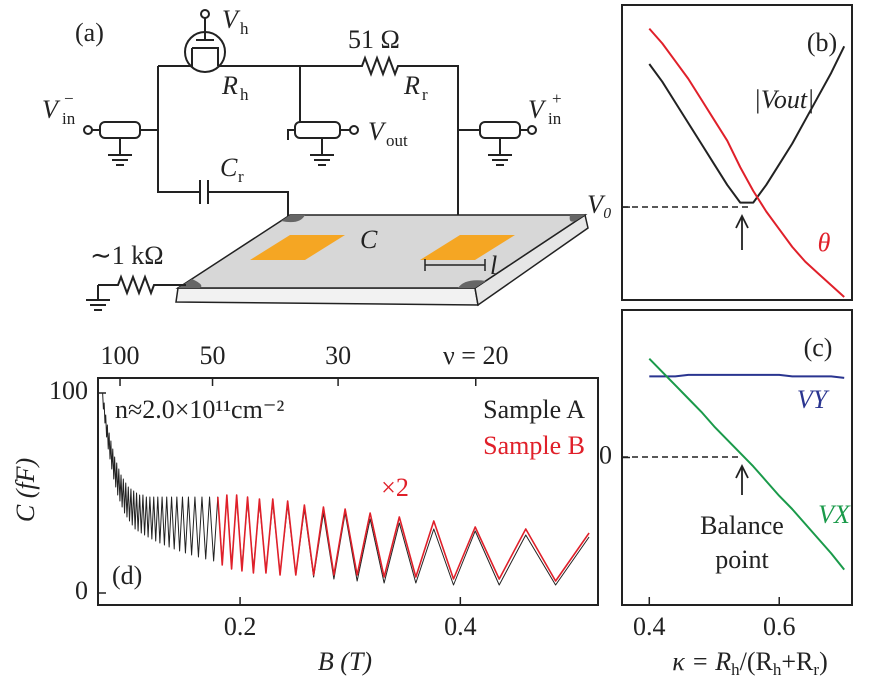 Image resolution: width=892 pixels, height=688 pixels. I want to click on x2-tick-label: 100, so click(120, 355).